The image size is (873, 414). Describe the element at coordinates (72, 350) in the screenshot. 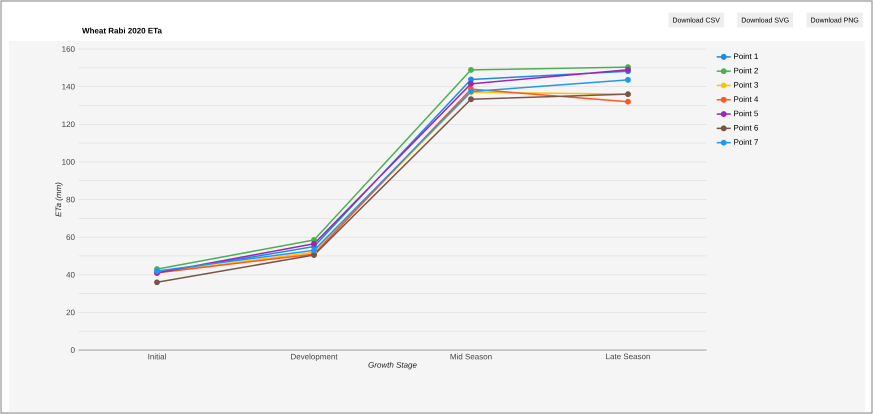

I see `y-tick-label: 0` at that location.